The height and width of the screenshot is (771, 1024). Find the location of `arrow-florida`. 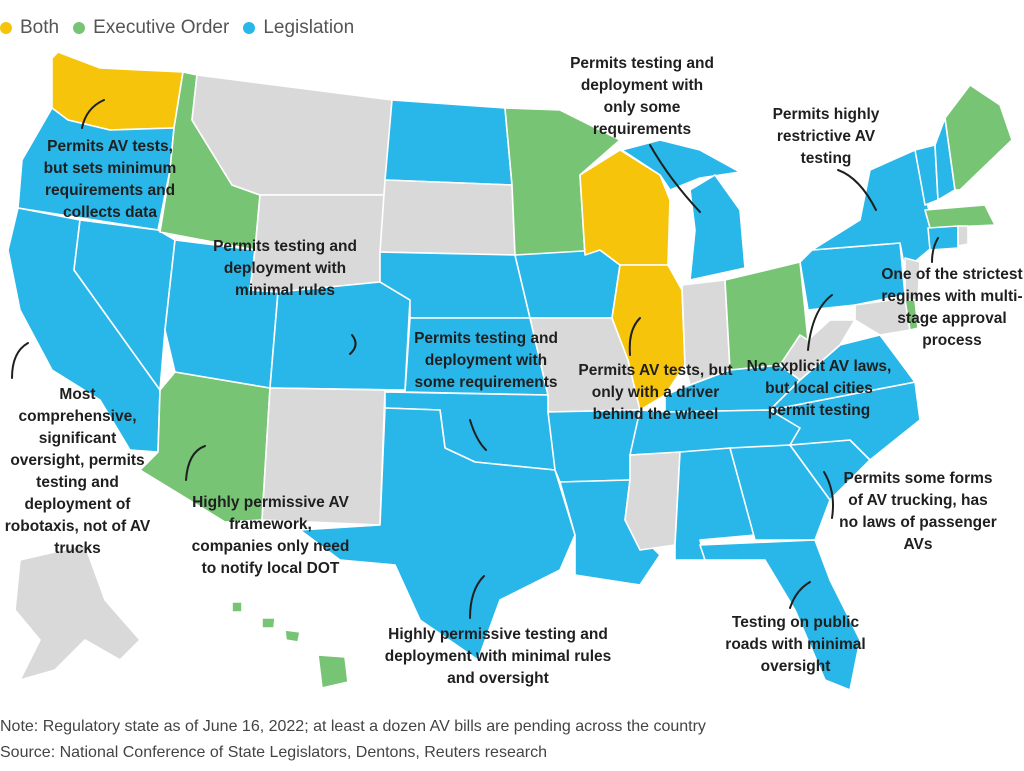

arrow-florida is located at coordinates (800, 595).